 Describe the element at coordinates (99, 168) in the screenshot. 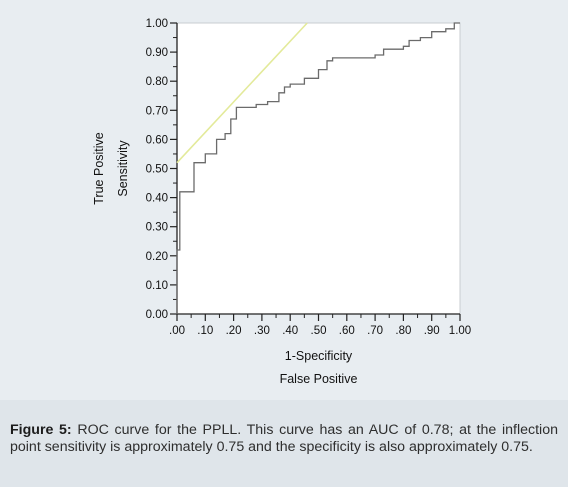

I see `y-axis-subtitle: True Positive` at that location.